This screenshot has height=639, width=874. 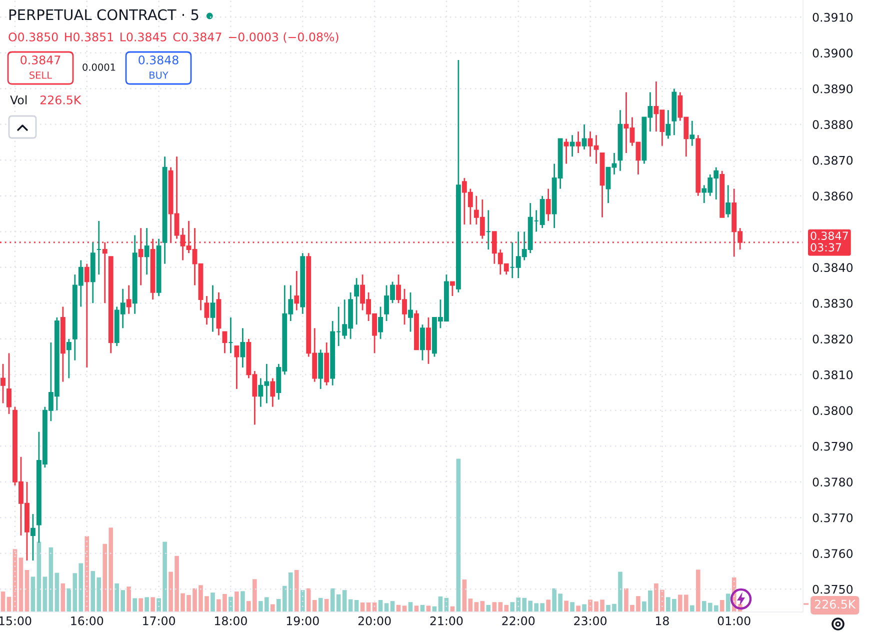 What do you see at coordinates (18, 99) in the screenshot?
I see `annotation: Vol` at bounding box center [18, 99].